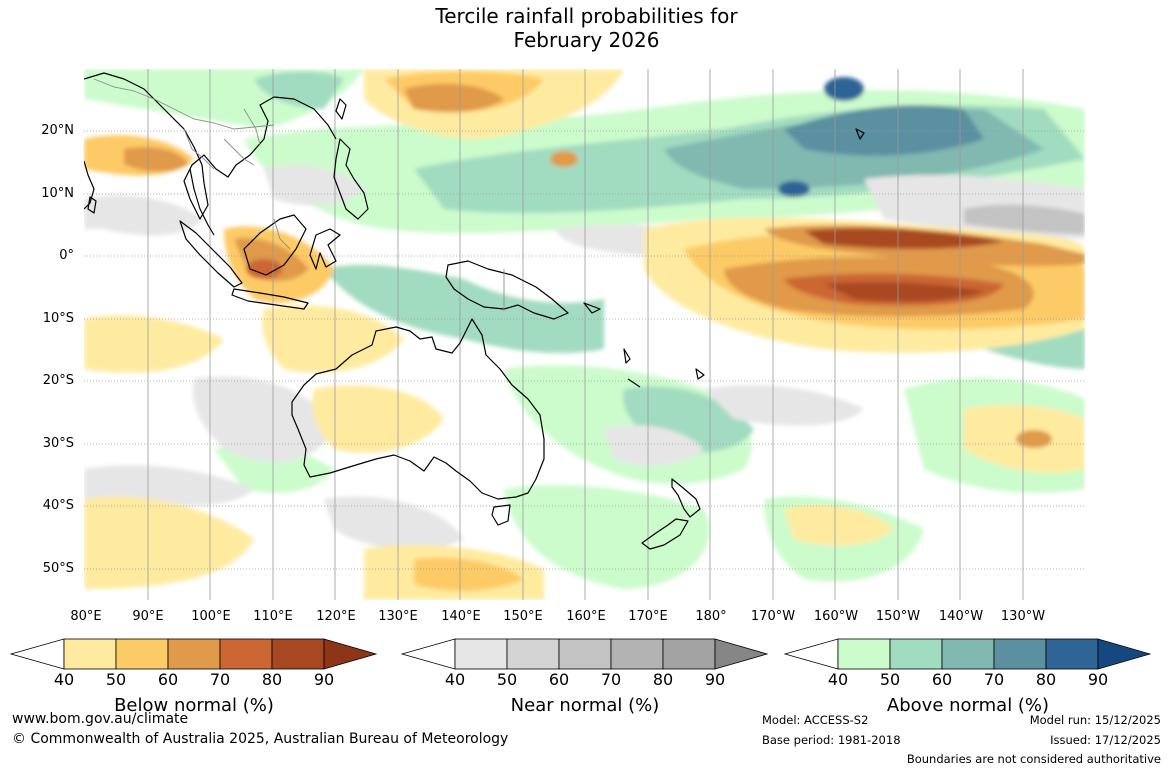 Image resolution: width=1173 pixels, height=770 pixels. Describe the element at coordinates (507, 290) in the screenshot. I see `new-guinea-outline` at that location.